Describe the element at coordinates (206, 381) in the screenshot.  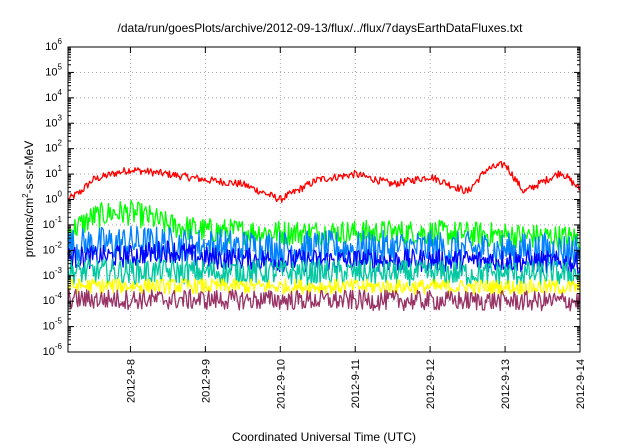
I see `x-tick-label: 2012-9-9` at that location.